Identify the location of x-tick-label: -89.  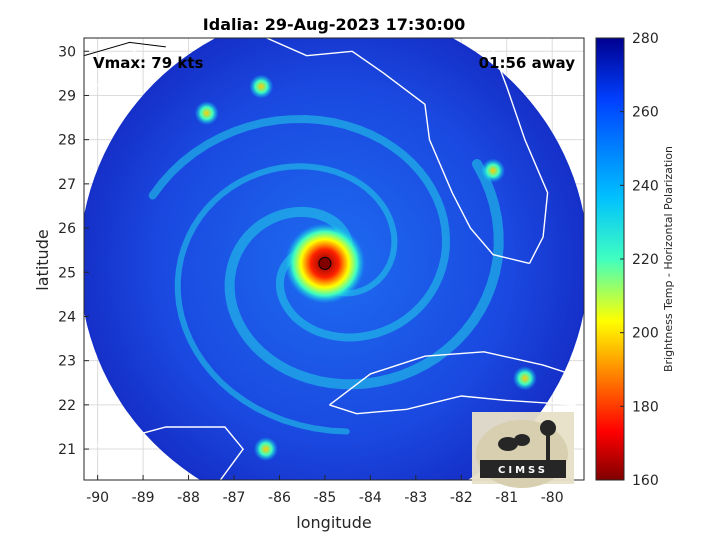
(143, 498).